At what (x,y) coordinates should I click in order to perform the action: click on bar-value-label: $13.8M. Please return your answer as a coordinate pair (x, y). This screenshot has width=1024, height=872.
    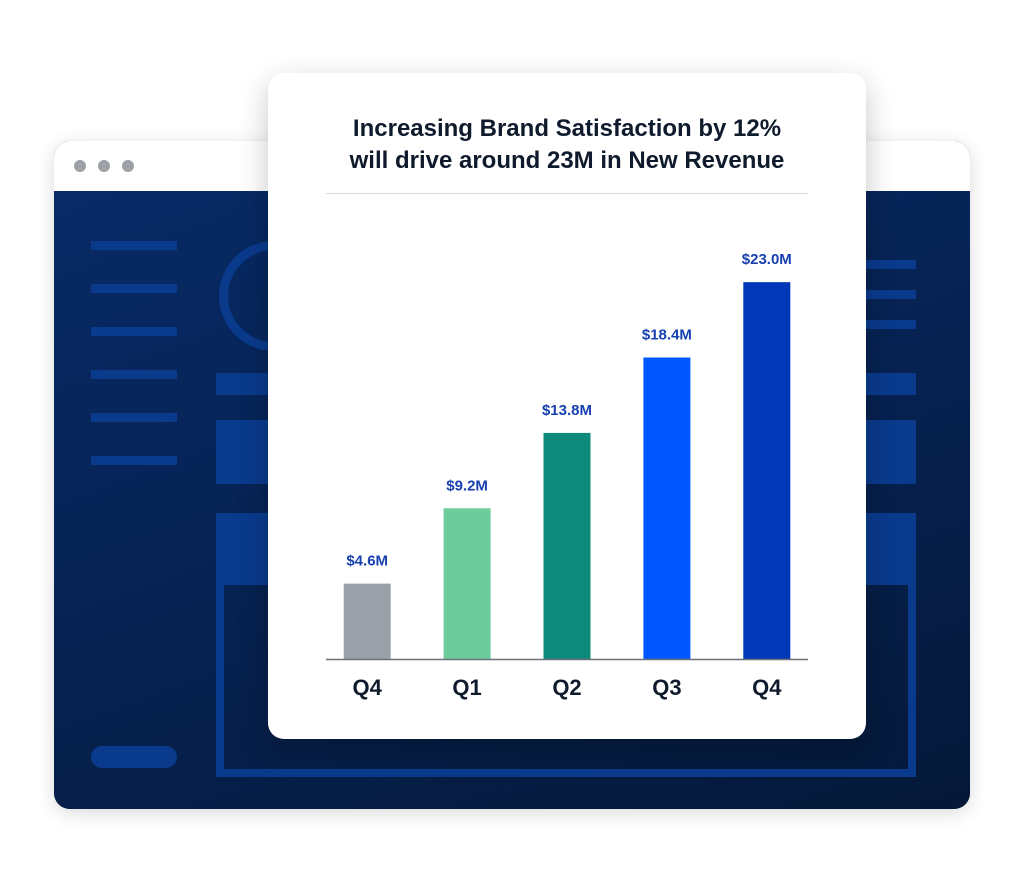
    Looking at the image, I should click on (567, 410).